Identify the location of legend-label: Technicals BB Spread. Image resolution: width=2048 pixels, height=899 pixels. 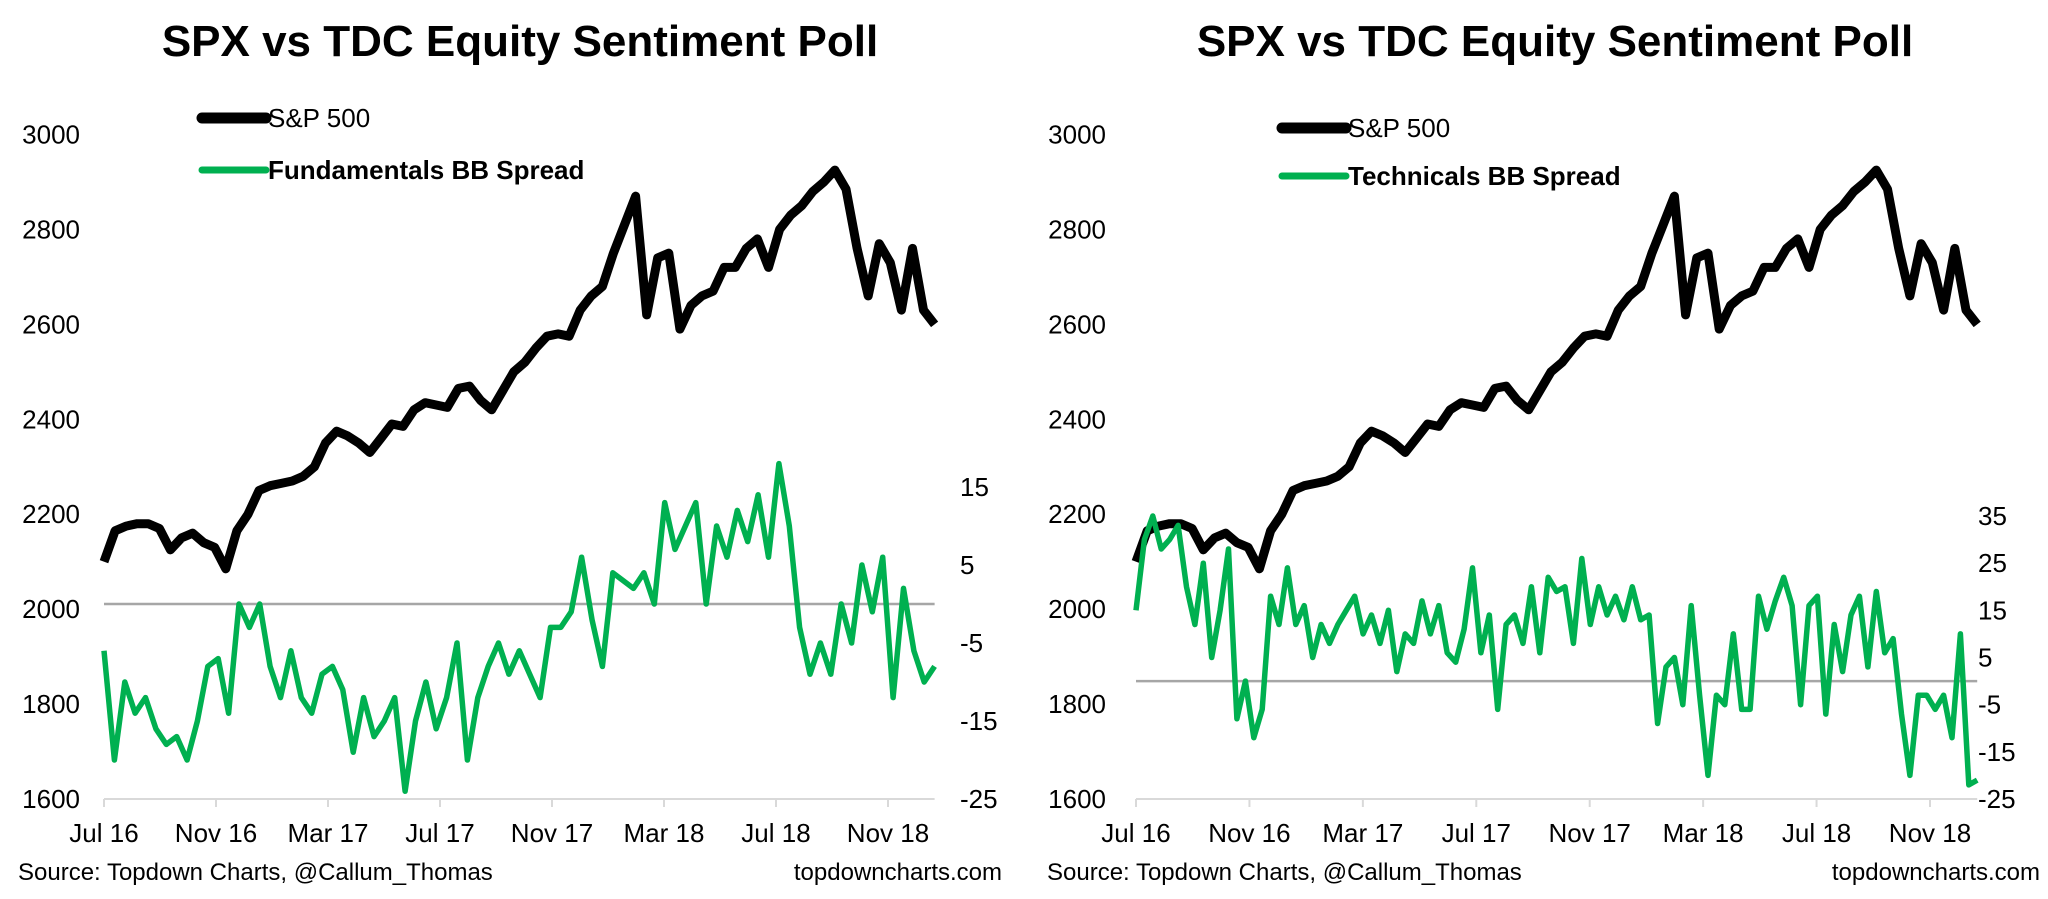
(1484, 176).